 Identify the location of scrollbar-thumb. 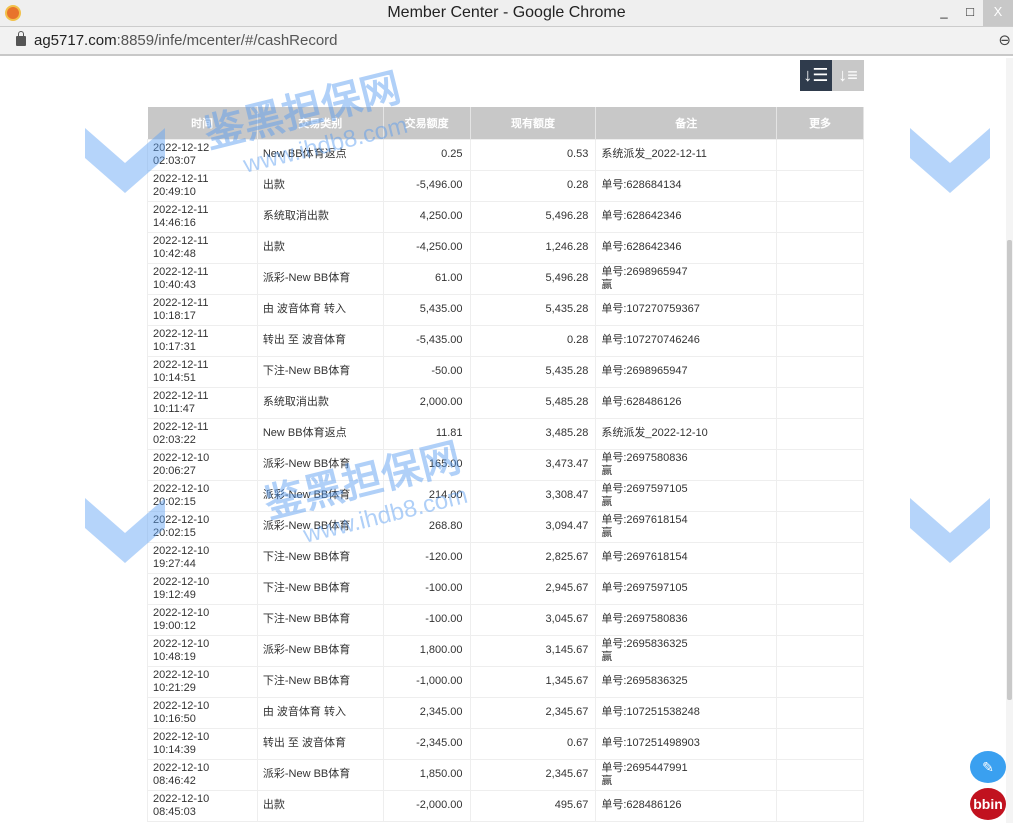
(1009, 470).